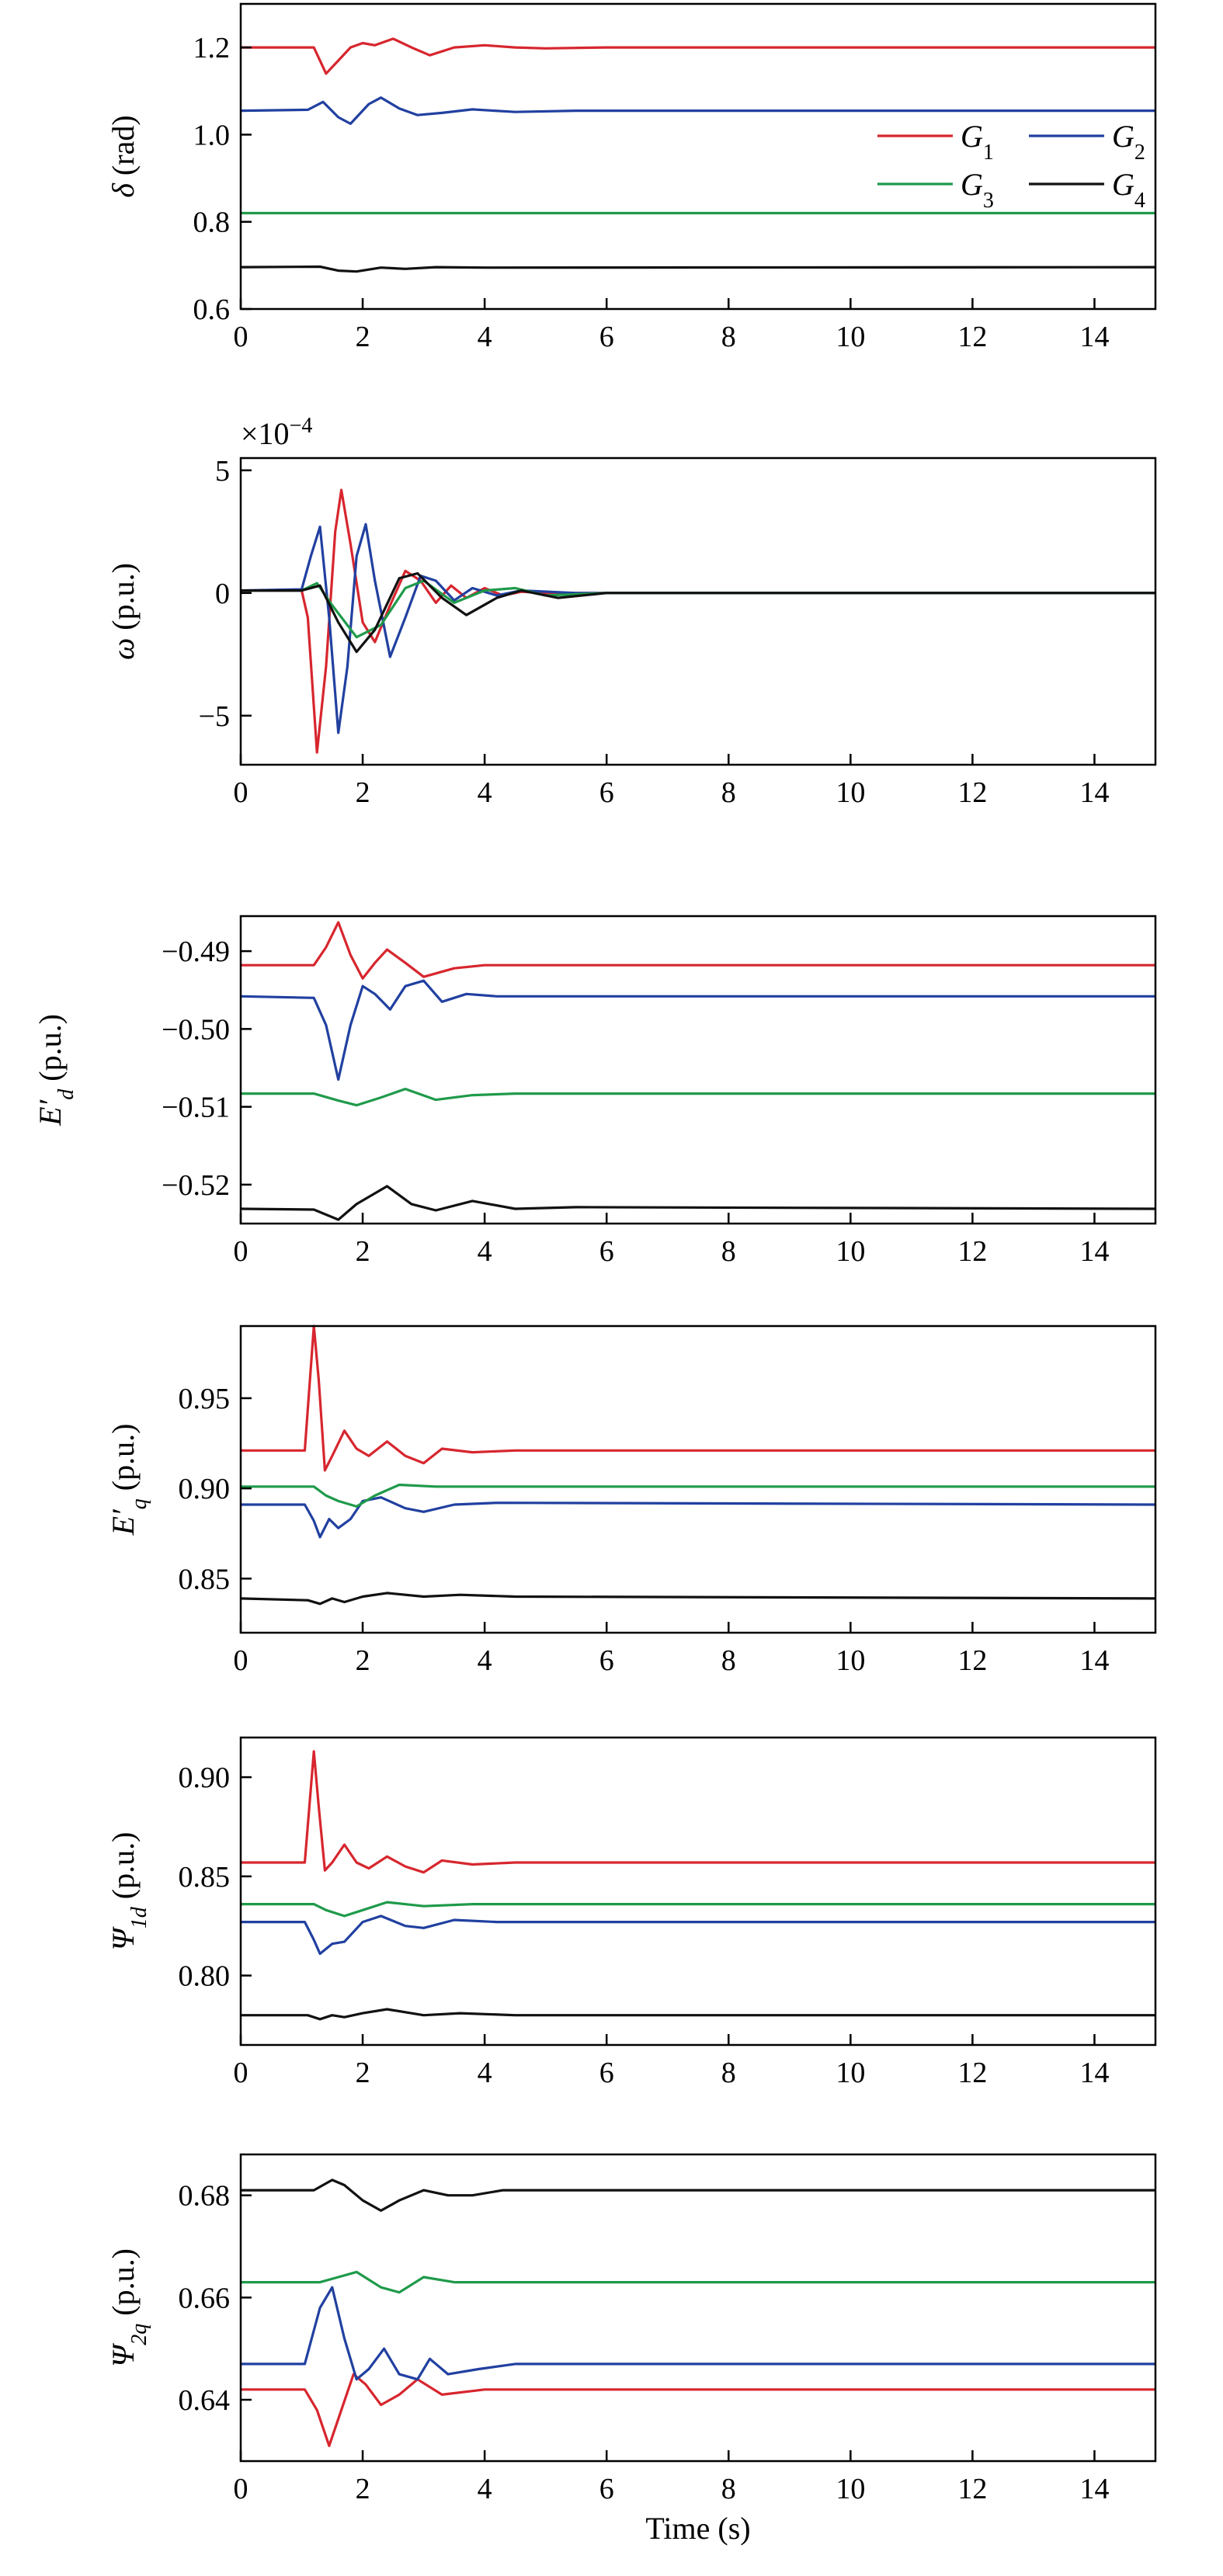 The width and height of the screenshot is (1223, 2576). What do you see at coordinates (697, 2528) in the screenshot?
I see `x-axis-label: Time (s)` at bounding box center [697, 2528].